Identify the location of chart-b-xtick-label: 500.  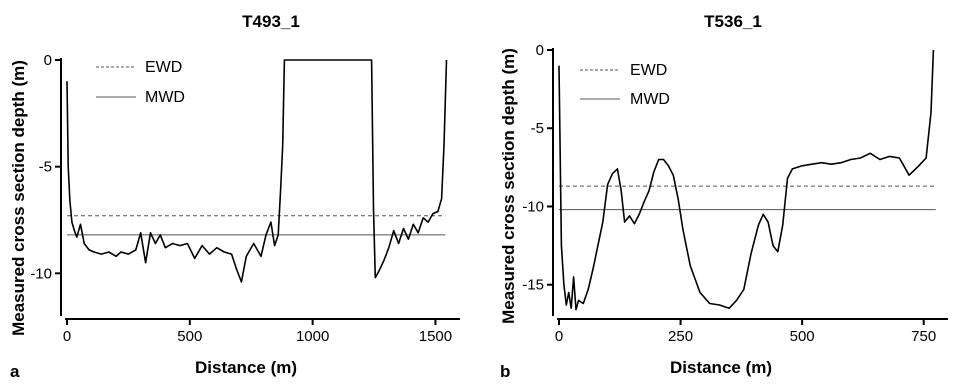
(802, 336).